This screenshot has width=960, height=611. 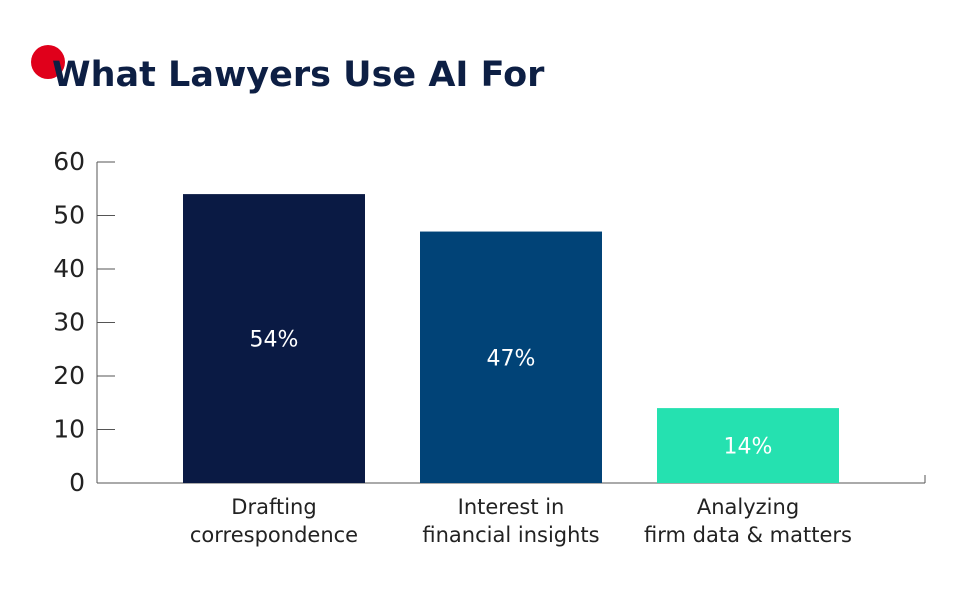 I want to click on value-label: 14%, so click(x=748, y=447).